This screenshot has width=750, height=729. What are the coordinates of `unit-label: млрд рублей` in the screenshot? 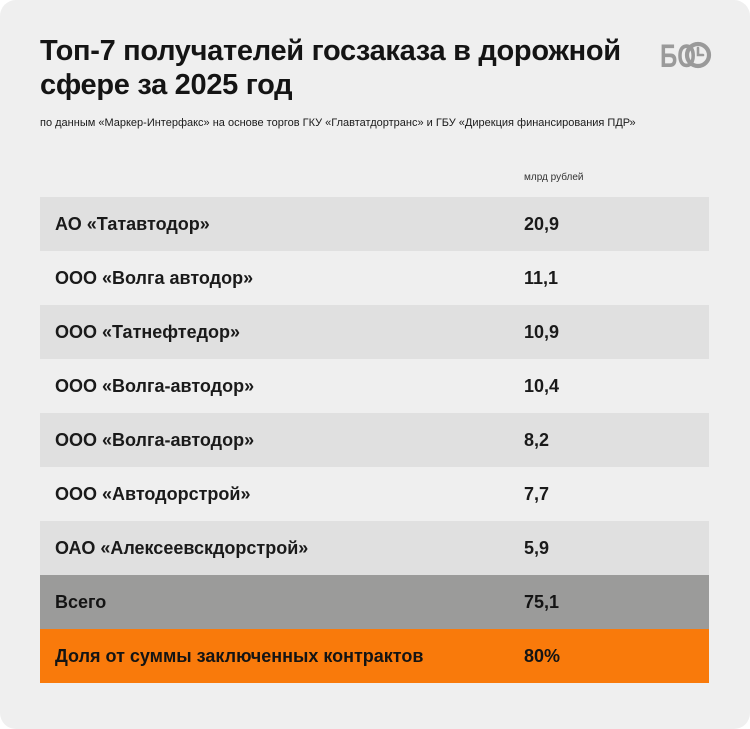 It's located at (554, 177).